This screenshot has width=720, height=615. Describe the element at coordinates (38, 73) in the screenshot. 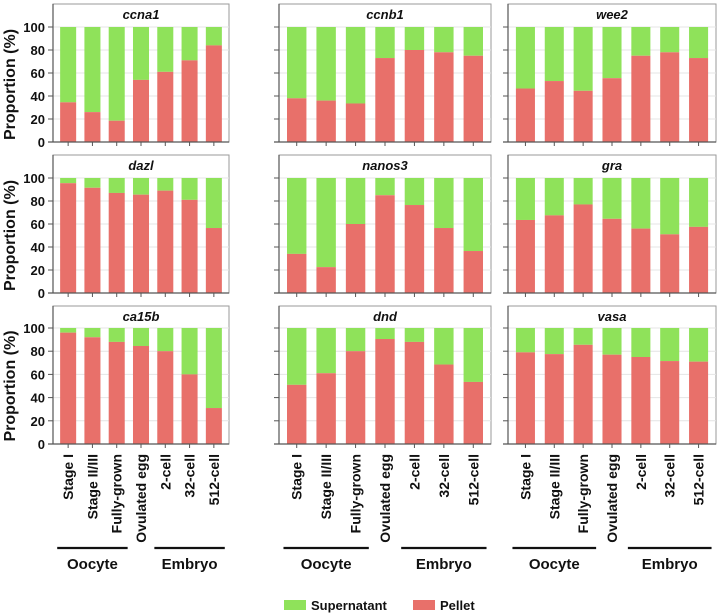

I see `y-tick-label: 60` at that location.